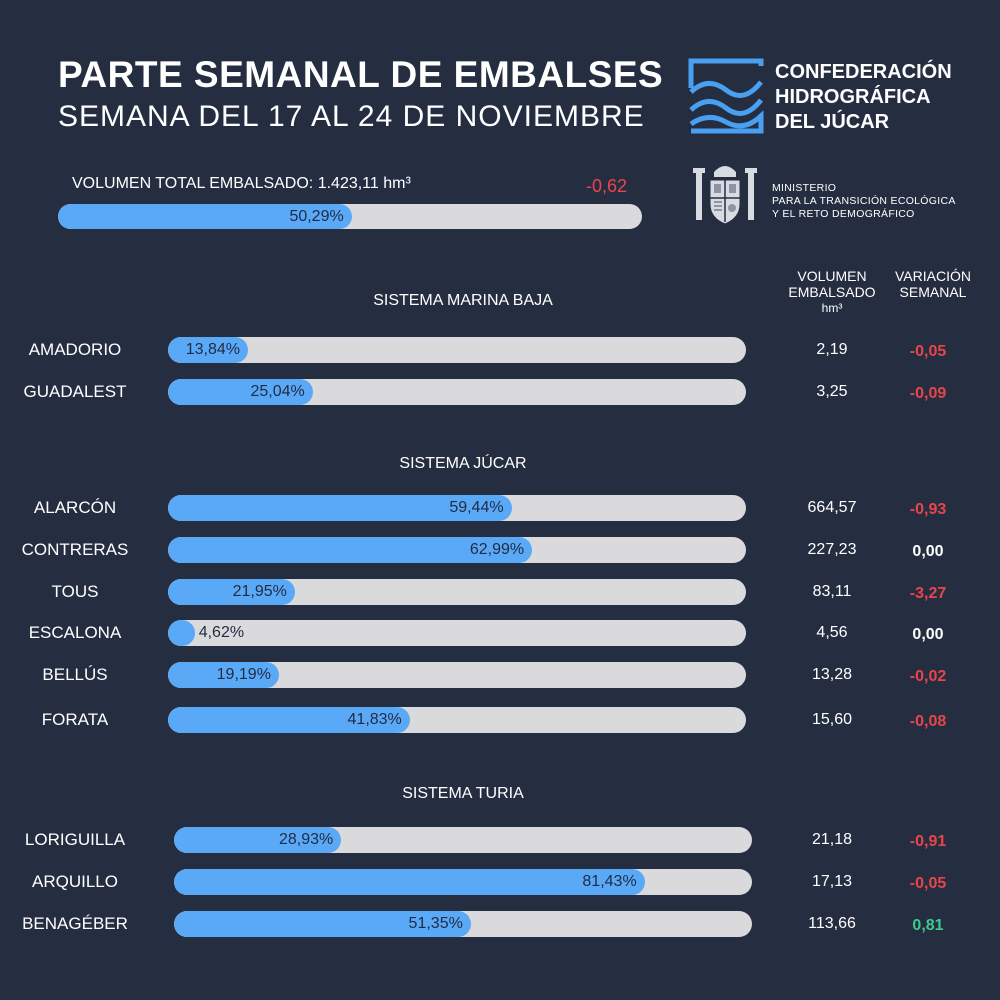  What do you see at coordinates (75, 349) in the screenshot?
I see `reservoir-name: AMADORIO` at bounding box center [75, 349].